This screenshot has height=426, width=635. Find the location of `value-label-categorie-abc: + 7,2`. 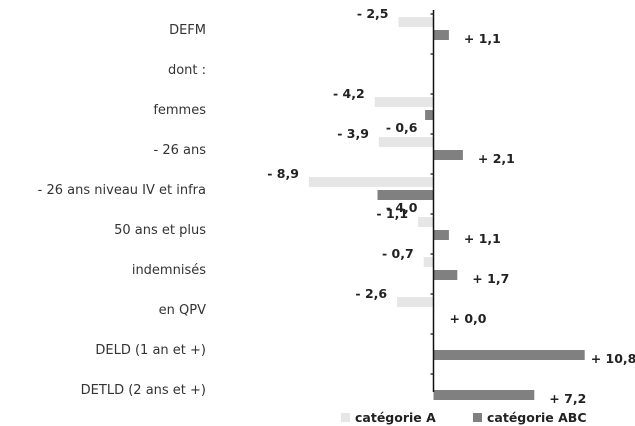

value-label-categorie-abc: + 7,2 is located at coordinates (567, 398).